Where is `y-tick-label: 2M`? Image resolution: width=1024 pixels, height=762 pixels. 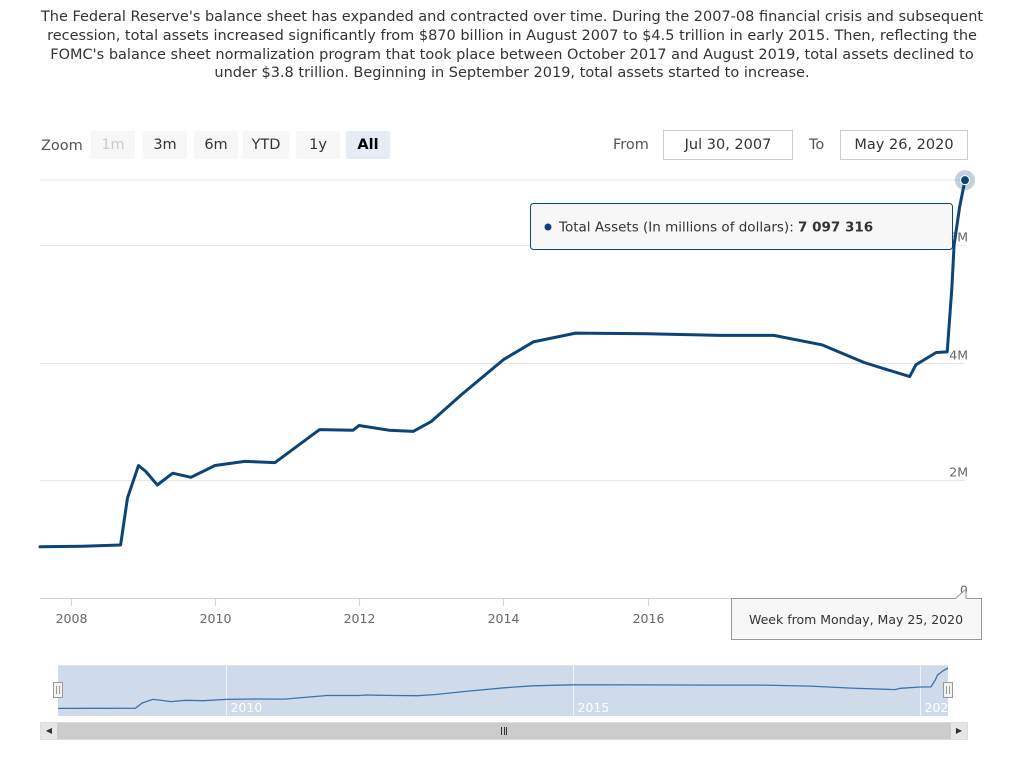 y-tick-label: 2M is located at coordinates (958, 472).